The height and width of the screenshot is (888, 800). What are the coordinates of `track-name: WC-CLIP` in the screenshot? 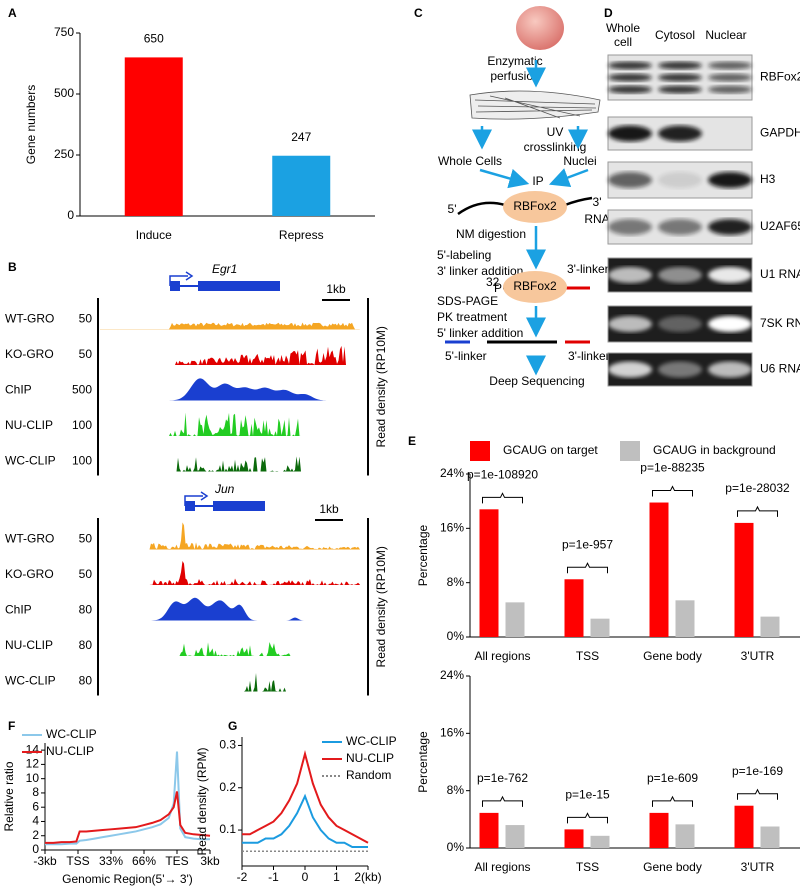 It's located at (30, 681).